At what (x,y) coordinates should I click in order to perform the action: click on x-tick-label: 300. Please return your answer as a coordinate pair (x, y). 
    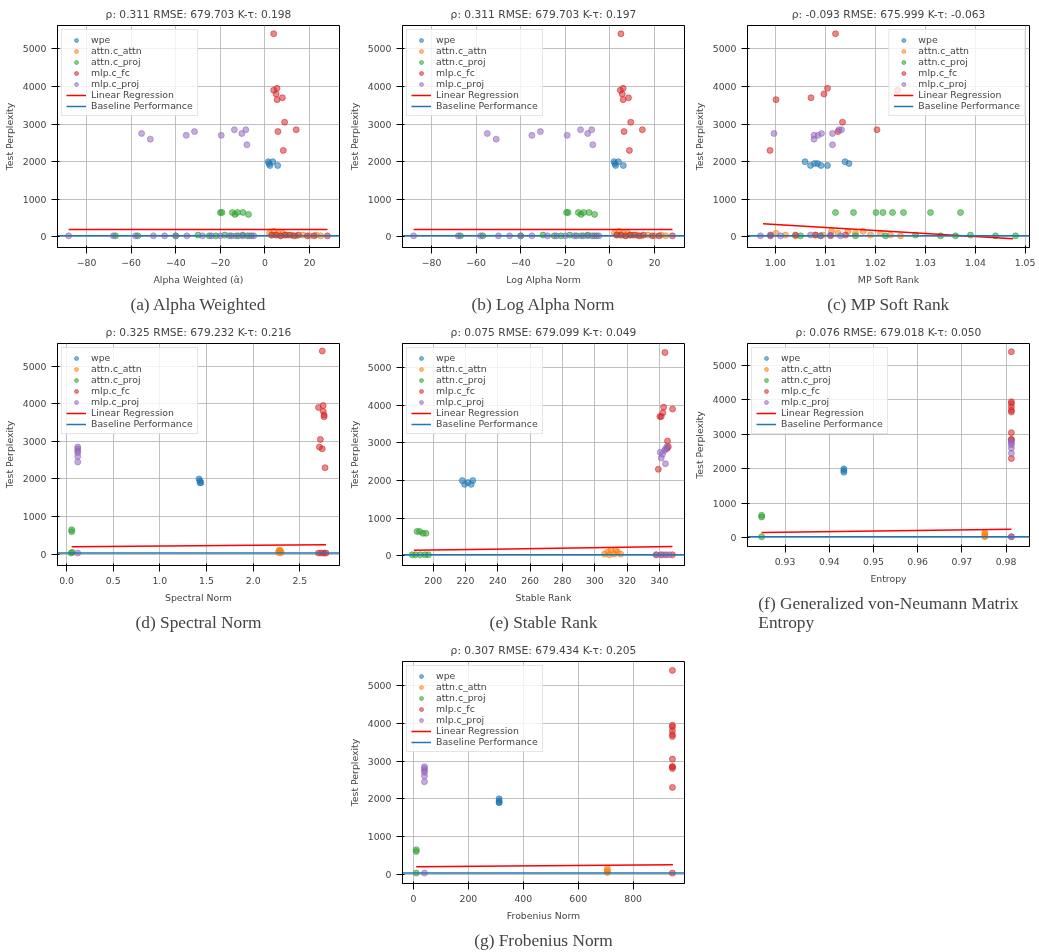
    Looking at the image, I should click on (594, 580).